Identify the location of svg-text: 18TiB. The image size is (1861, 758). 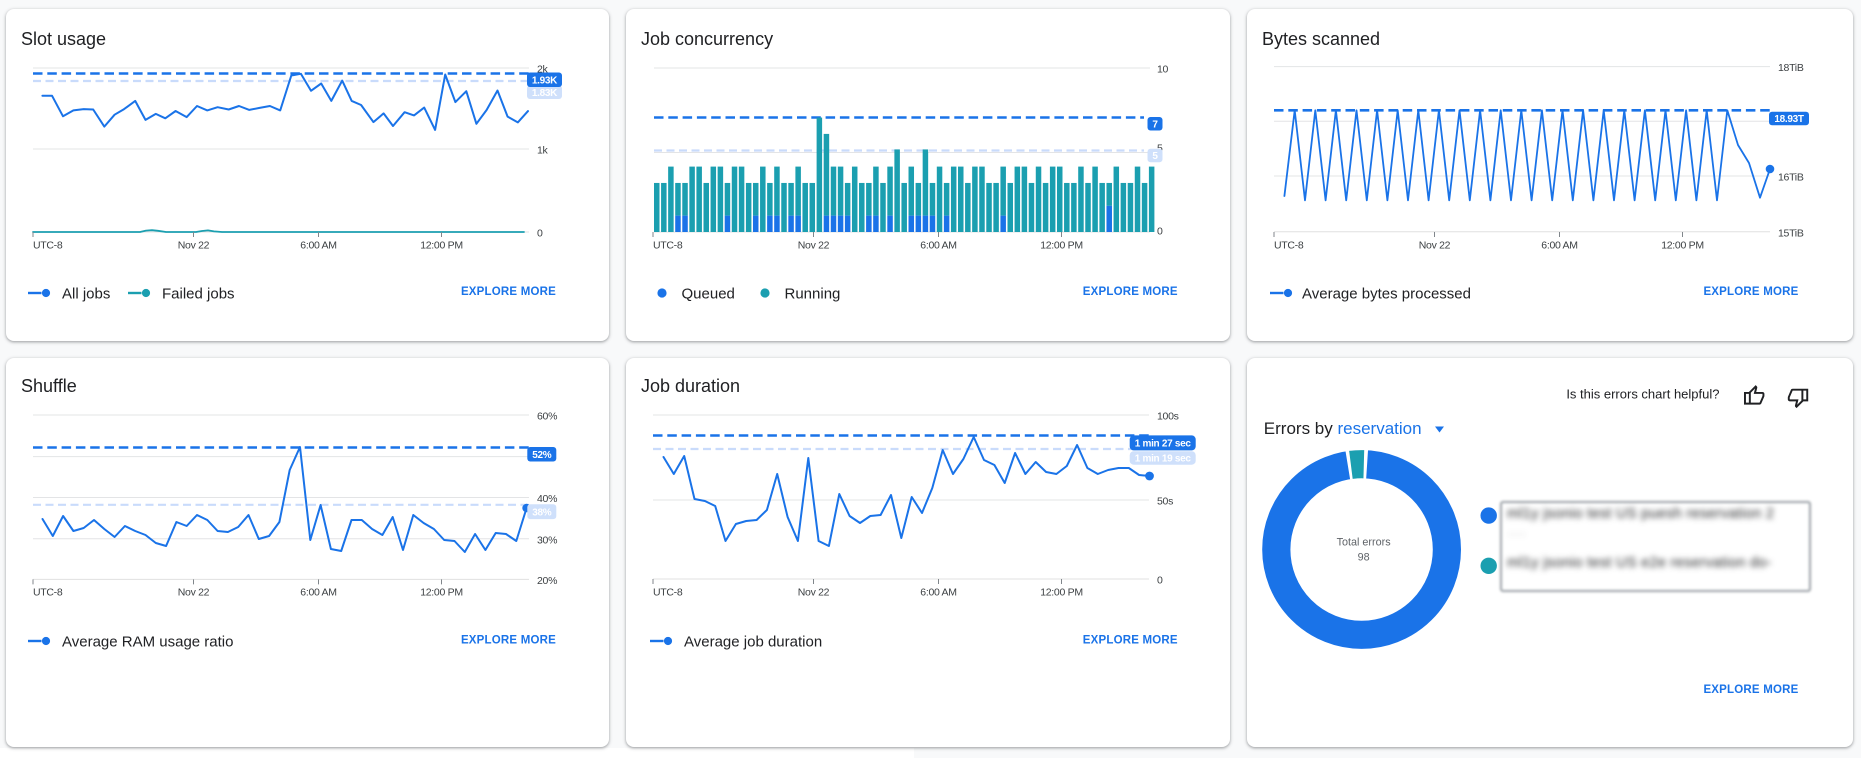
(1791, 68).